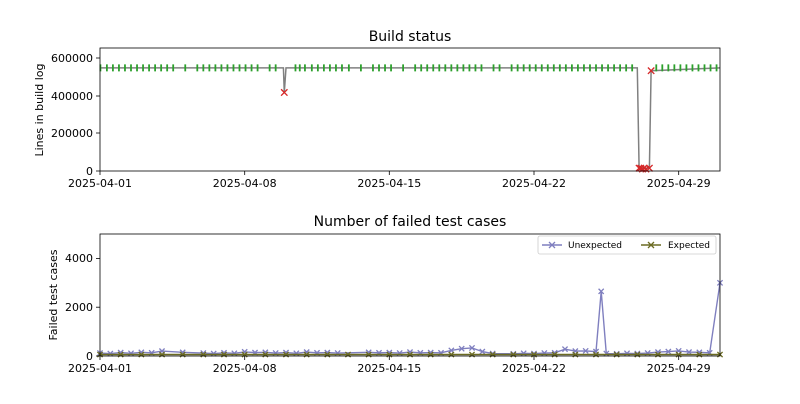 Image resolution: width=800 pixels, height=404 pixels. I want to click on y-tick-label: 400000, so click(72, 96).